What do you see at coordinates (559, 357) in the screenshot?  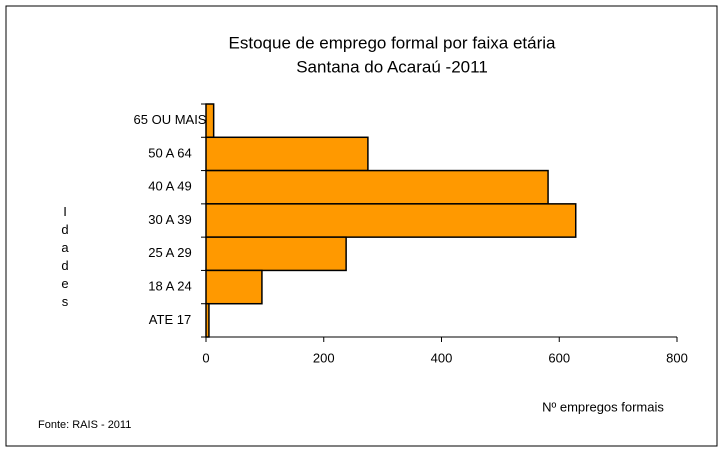 I see `x-tick-label: 600` at bounding box center [559, 357].